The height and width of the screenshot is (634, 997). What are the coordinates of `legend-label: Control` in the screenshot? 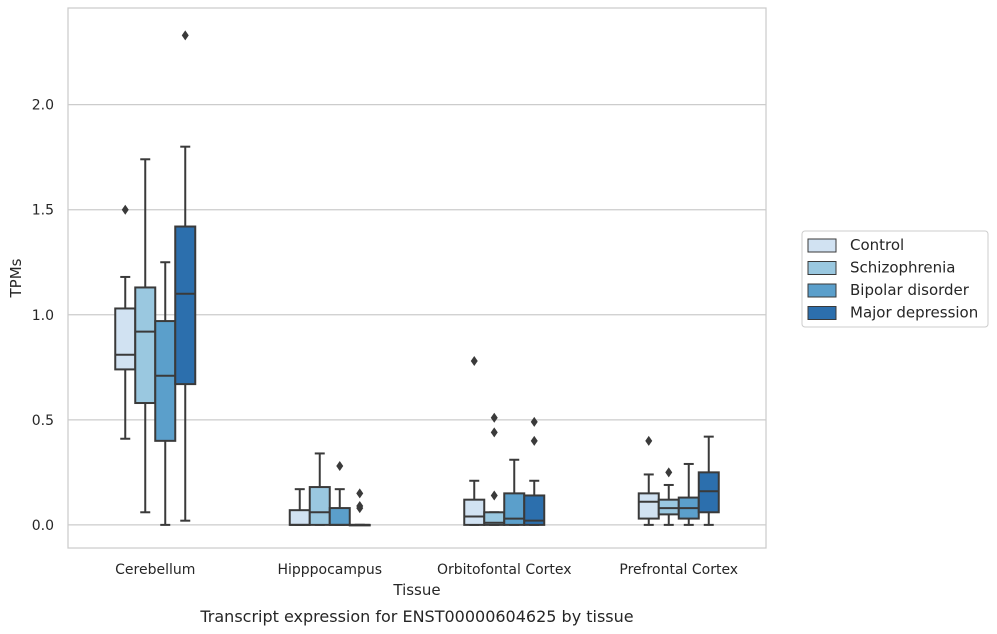 It's located at (877, 245).